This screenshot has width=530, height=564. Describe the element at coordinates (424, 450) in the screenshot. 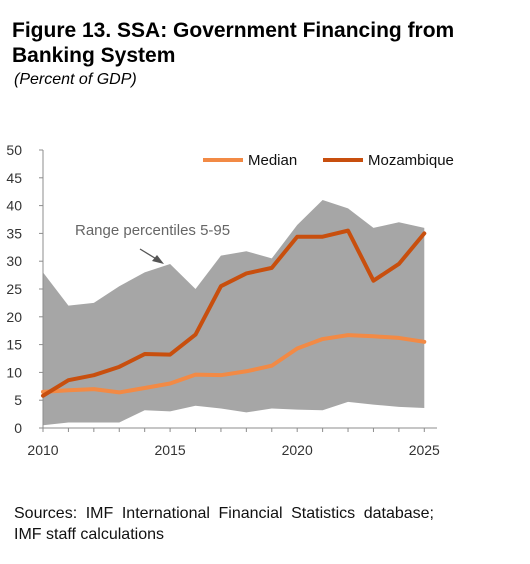

I see `x-tick-label: 2025` at that location.